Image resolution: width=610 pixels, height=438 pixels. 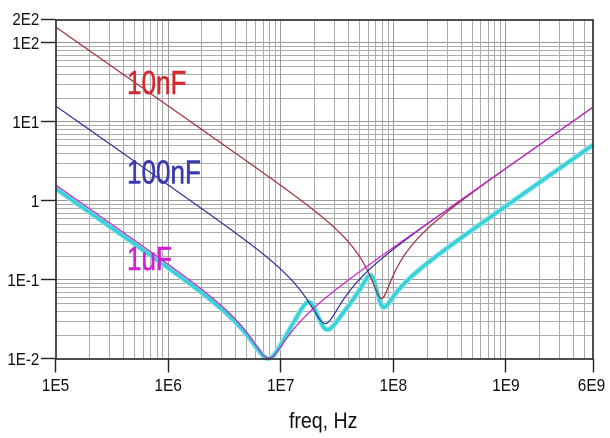 What do you see at coordinates (23, 280) in the screenshot?
I see `svg-text: 1E-1` at bounding box center [23, 280].